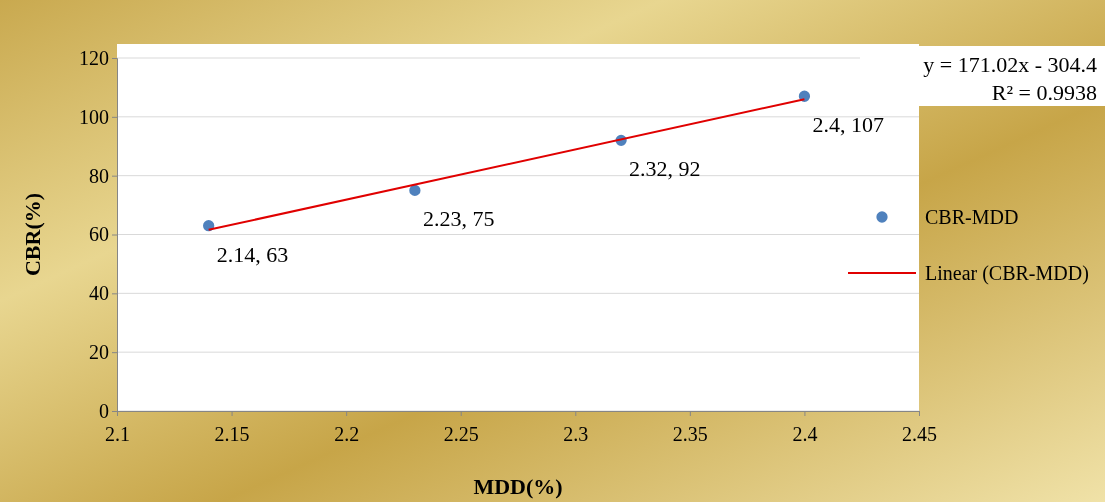 This screenshot has width=1105, height=502. Describe the element at coordinates (805, 434) in the screenshot. I see `x-tick-label: 2.4` at that location.